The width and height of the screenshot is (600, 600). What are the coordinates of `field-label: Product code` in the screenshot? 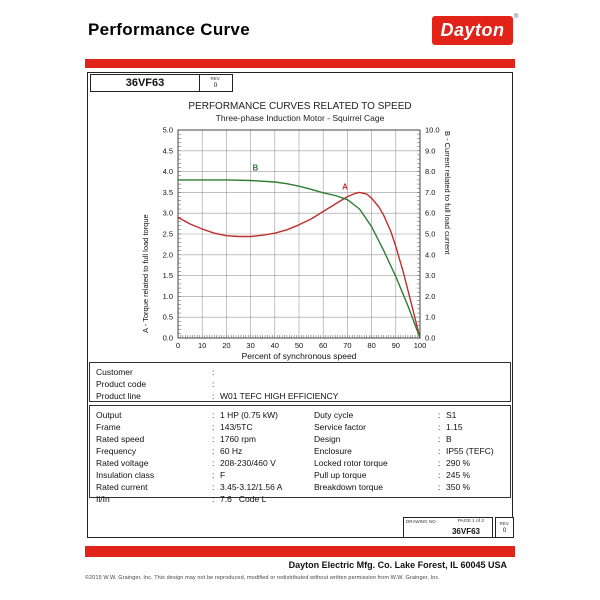 It's located at (121, 384).